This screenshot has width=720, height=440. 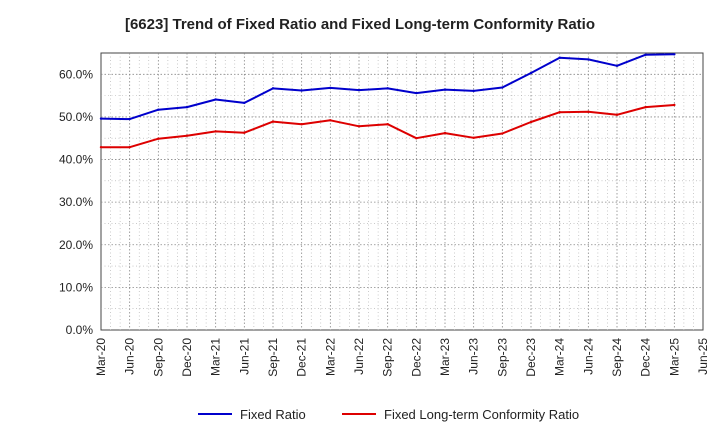 I want to click on legend-label: Fixed Ratio, so click(x=273, y=414).